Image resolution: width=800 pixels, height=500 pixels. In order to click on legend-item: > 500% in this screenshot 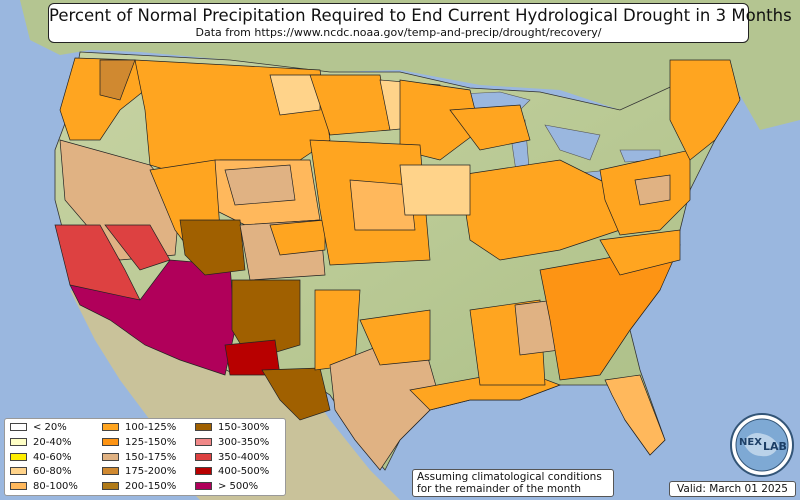, I will do `click(232, 488)`.